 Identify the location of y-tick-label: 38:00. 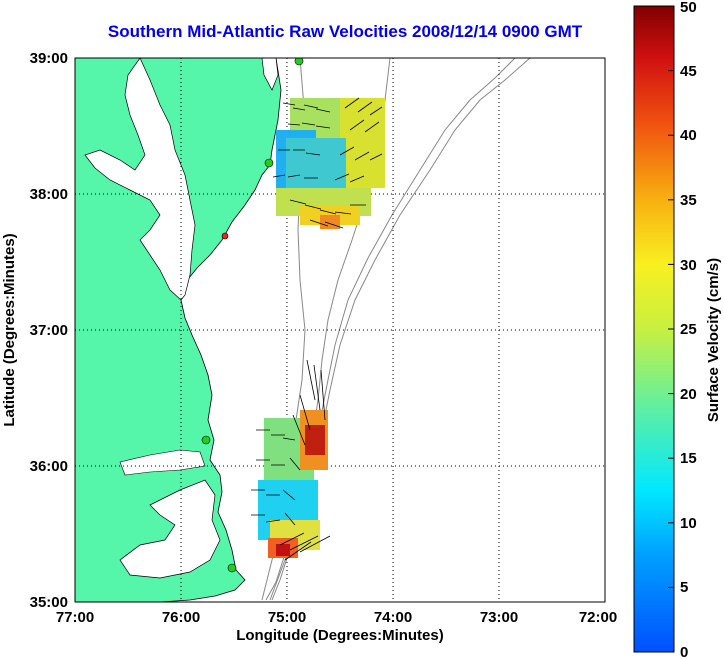
(49, 194).